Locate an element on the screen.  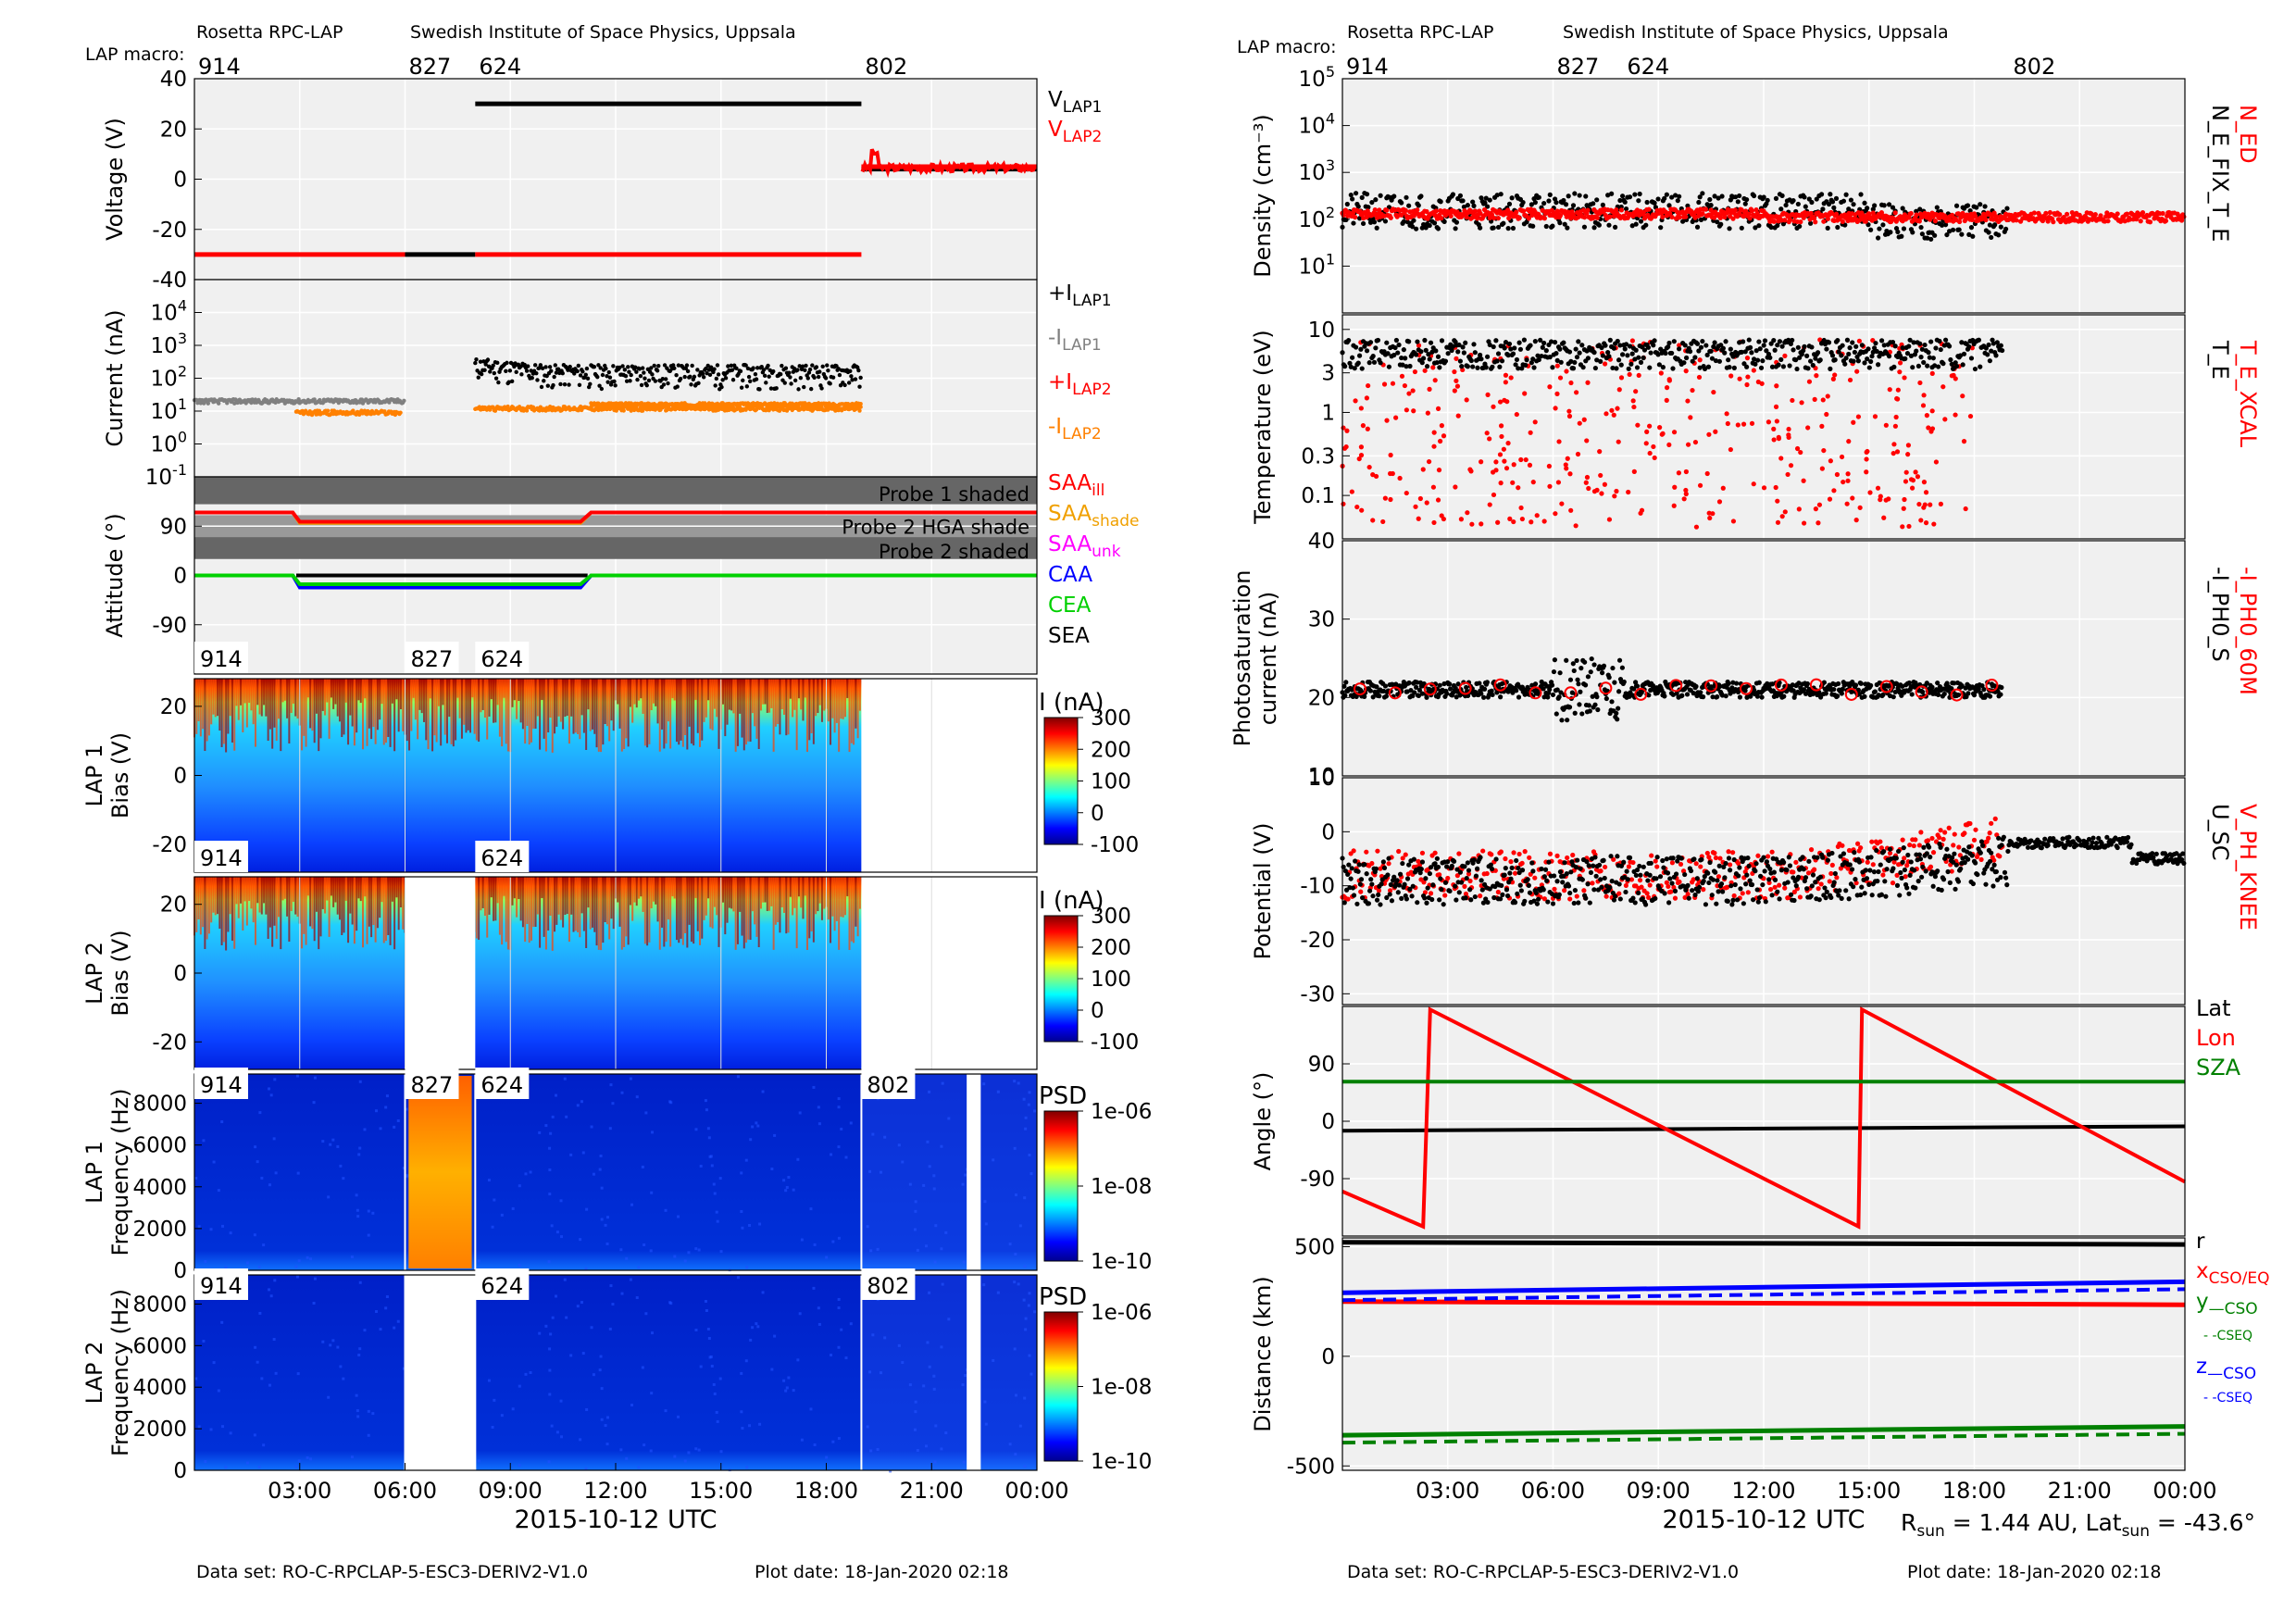
current-series-plus-i_lap1 is located at coordinates (668, 374).